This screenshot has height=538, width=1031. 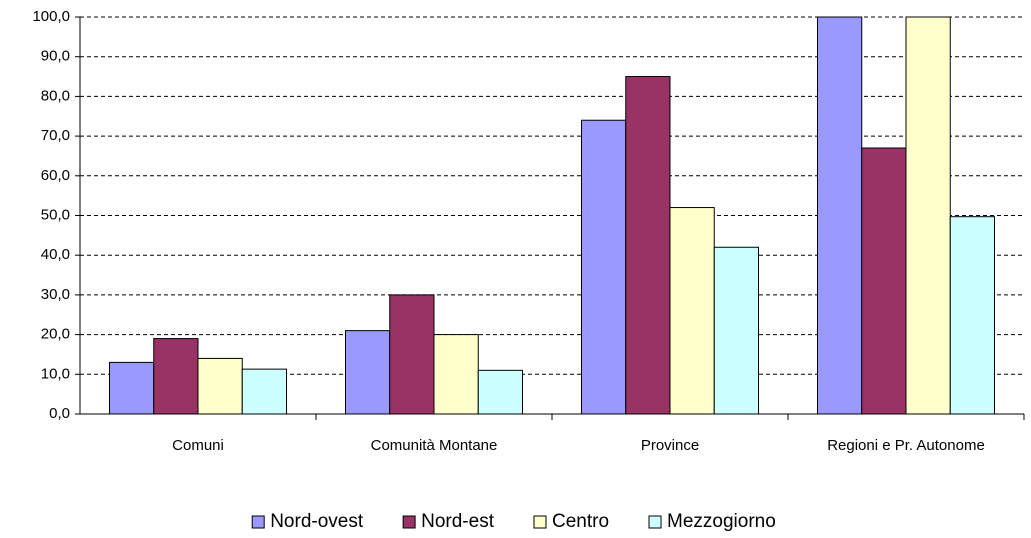 What do you see at coordinates (317, 521) in the screenshot?
I see `legend-label: Nord-ovest` at bounding box center [317, 521].